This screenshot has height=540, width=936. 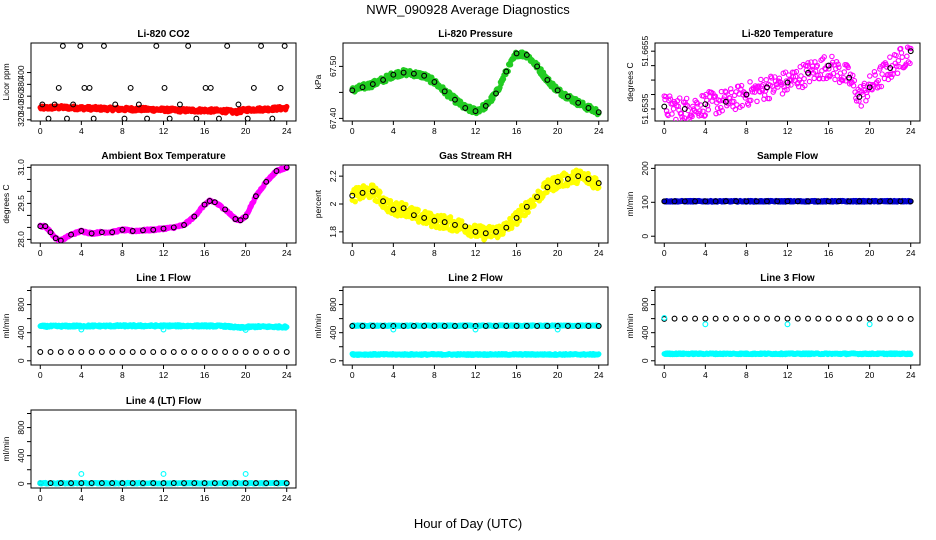 I want to click on panel-9-ytick-label: 0, so click(x=645, y=360).